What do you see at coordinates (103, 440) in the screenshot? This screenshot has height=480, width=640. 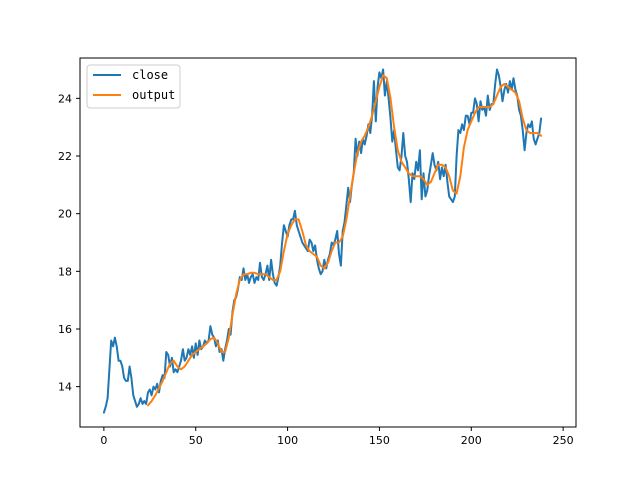 I see `x-tick-label: 0` at bounding box center [103, 440].